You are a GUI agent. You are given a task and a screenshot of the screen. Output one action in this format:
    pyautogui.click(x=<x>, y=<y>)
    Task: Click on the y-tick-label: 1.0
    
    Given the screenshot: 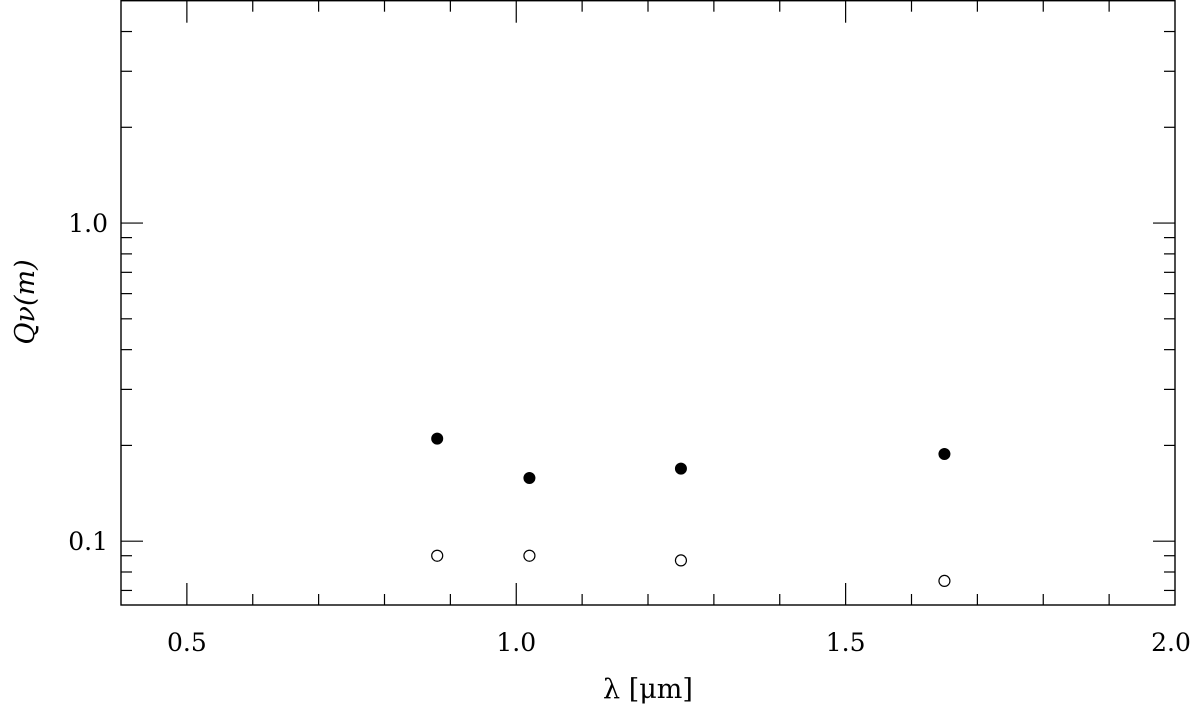 What is the action you would take?
    pyautogui.click(x=88, y=223)
    